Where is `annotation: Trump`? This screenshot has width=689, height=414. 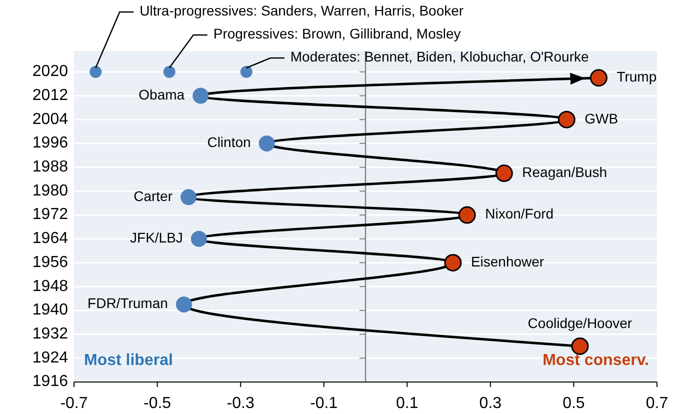 annotation: Trump is located at coordinates (636, 76).